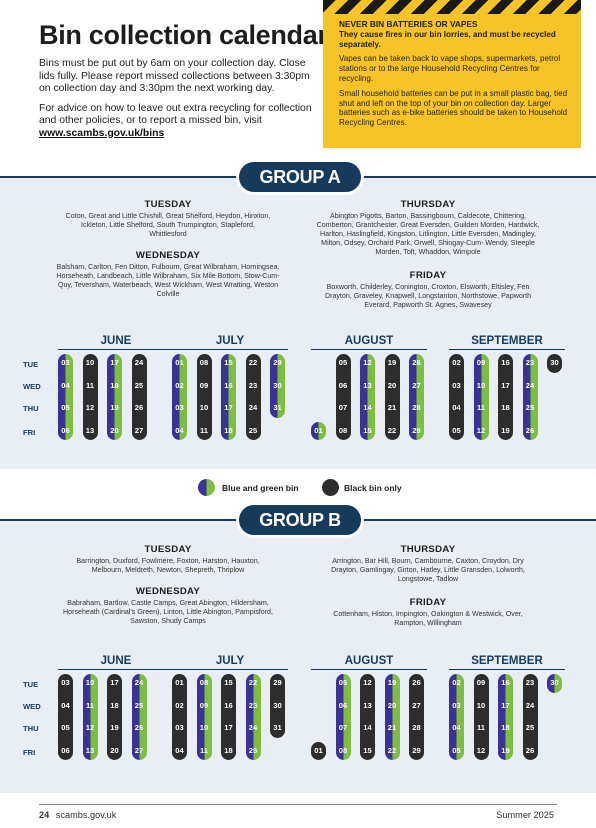  What do you see at coordinates (65, 385) in the screenshot?
I see `collection-date: 04` at bounding box center [65, 385].